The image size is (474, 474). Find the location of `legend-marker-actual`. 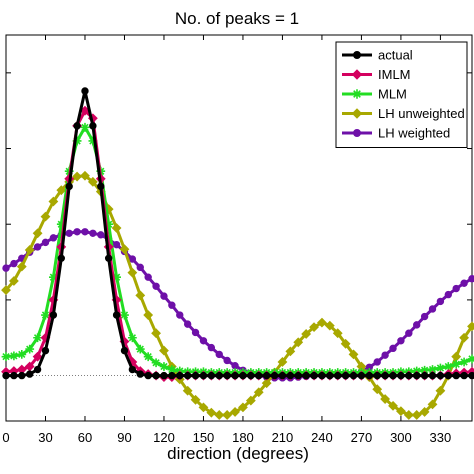

legend-marker-actual is located at coordinates (357, 55).